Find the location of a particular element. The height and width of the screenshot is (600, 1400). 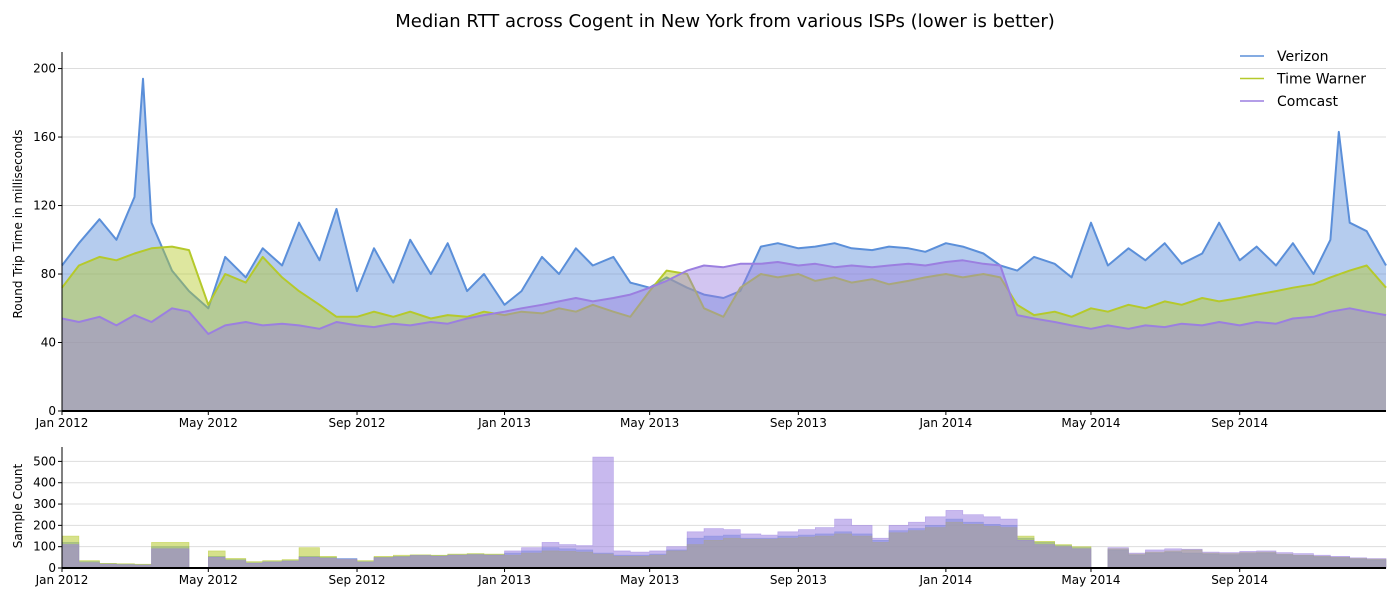

rtt-y-tick-label: 200 is located at coordinates (44, 69).